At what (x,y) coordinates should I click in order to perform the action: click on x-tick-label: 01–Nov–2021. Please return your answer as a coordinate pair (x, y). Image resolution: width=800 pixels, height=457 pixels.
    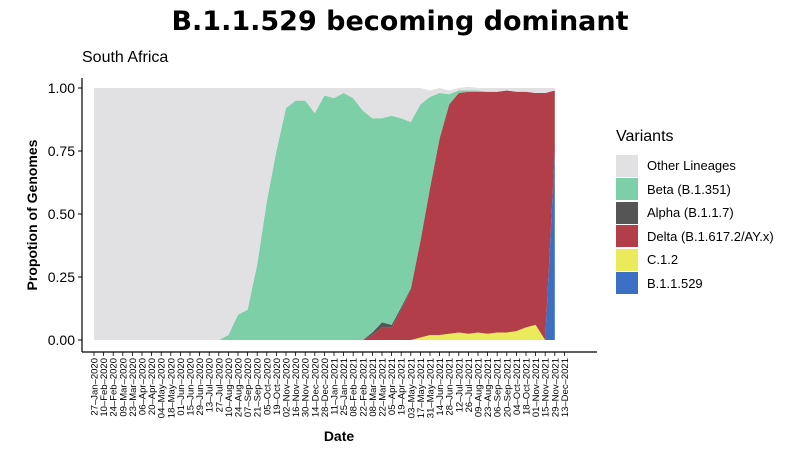
    Looking at the image, I should click on (536, 387).